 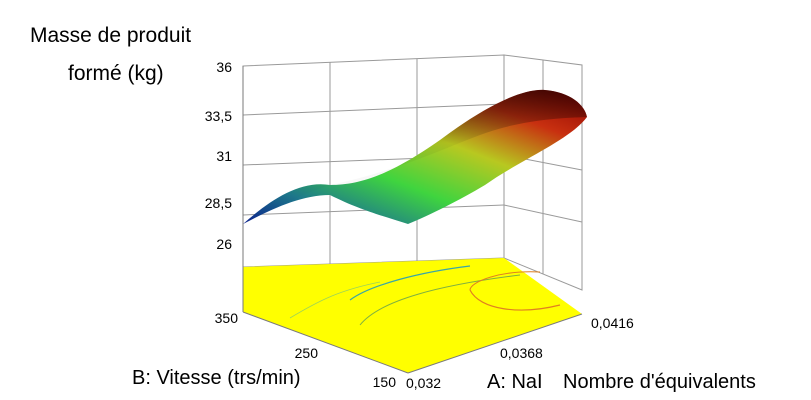 I want to click on floor-plane, so click(x=412, y=315).